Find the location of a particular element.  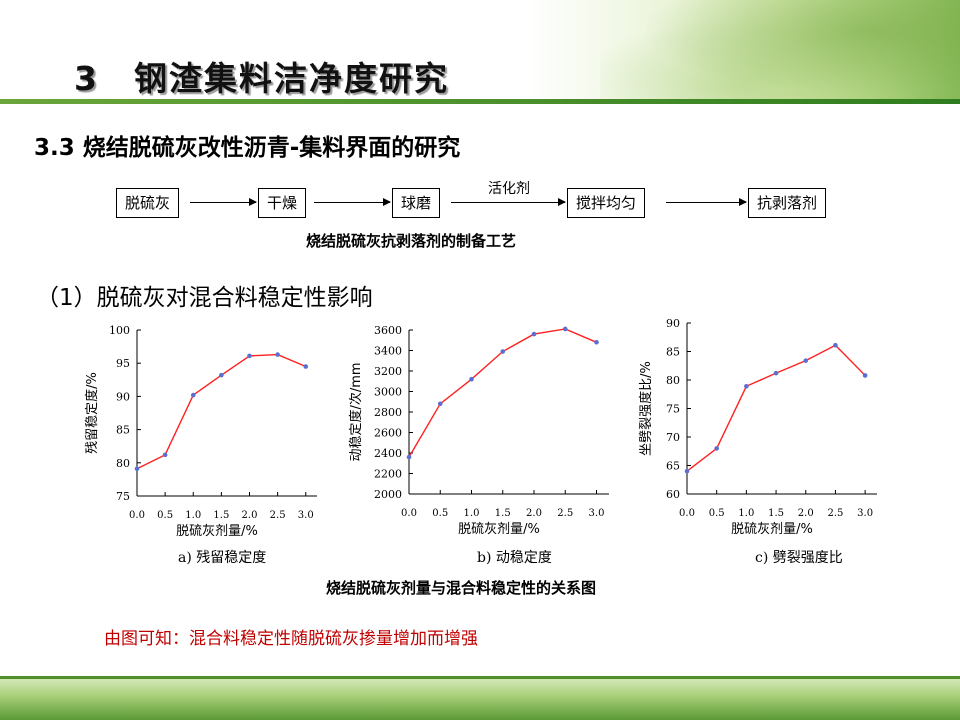

y-tick-label: 60 is located at coordinates (673, 494).